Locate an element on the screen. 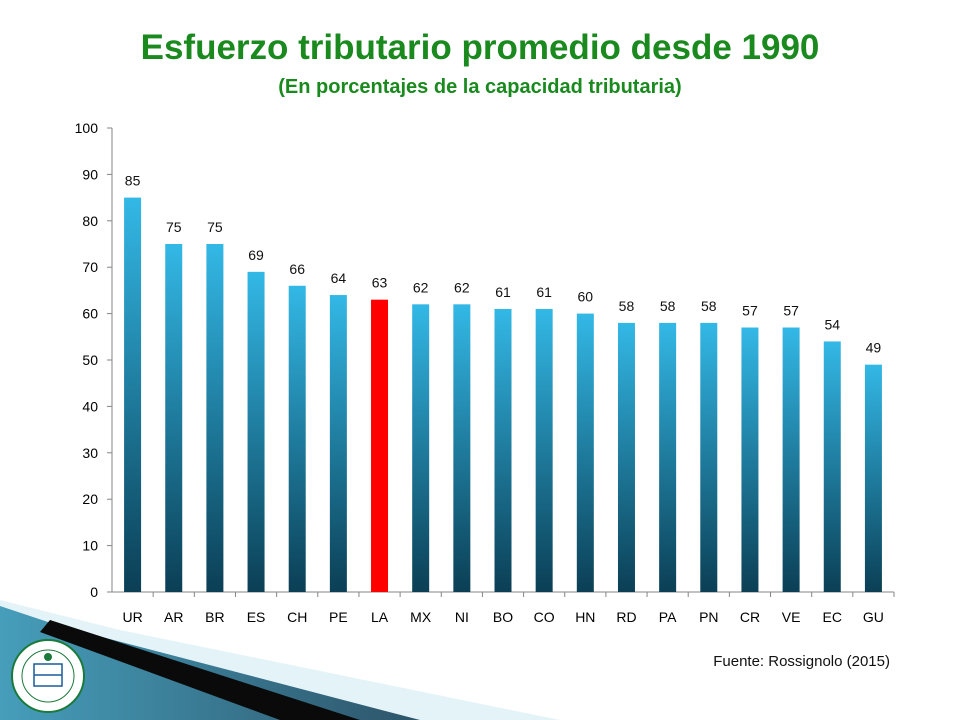 The height and width of the screenshot is (720, 960). y-tick-label: 40 is located at coordinates (90, 406).